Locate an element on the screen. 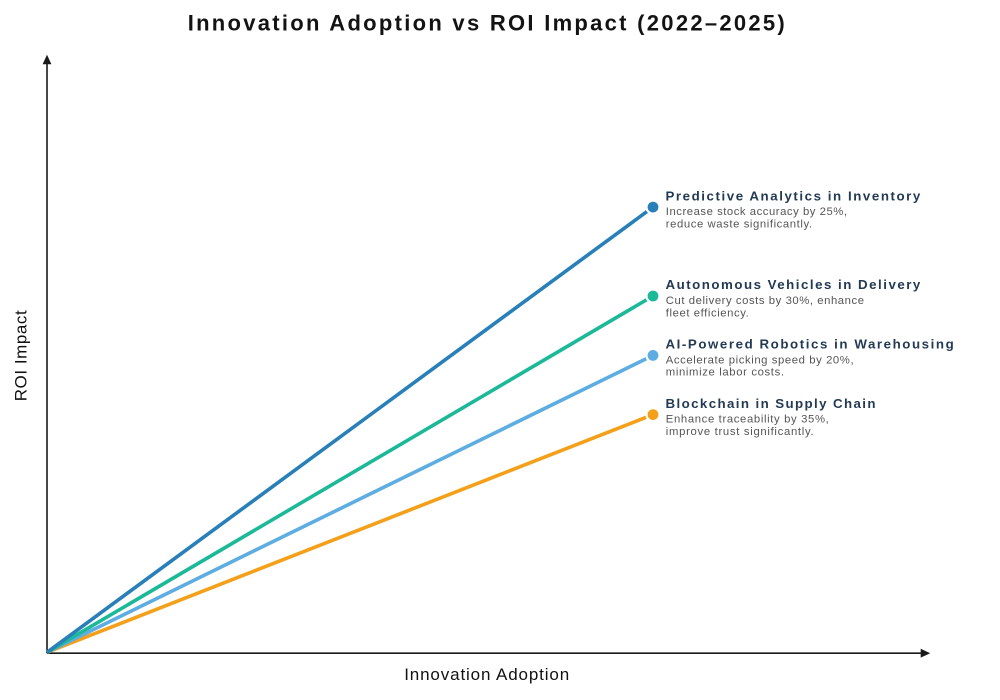 The width and height of the screenshot is (1000, 700). svg-text: Innovation Adoption is located at coordinates (487, 674).